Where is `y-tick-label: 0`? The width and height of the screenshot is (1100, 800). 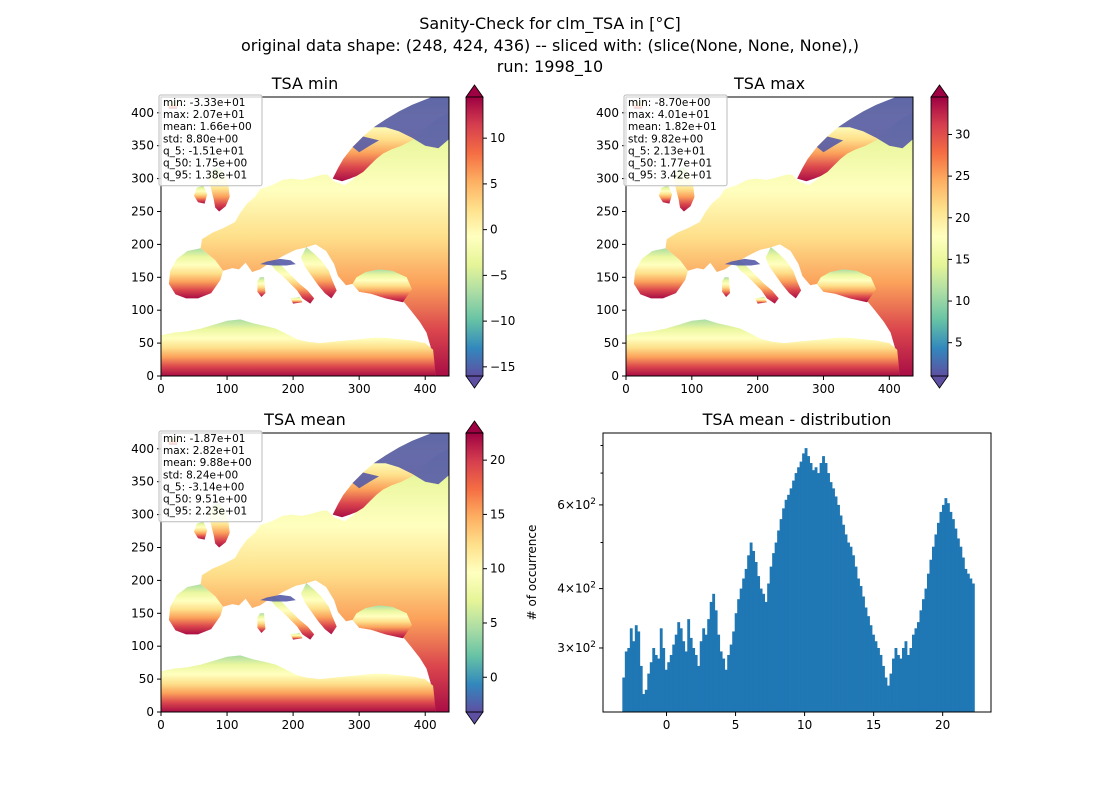
y-tick-label: 0 is located at coordinates (150, 376).